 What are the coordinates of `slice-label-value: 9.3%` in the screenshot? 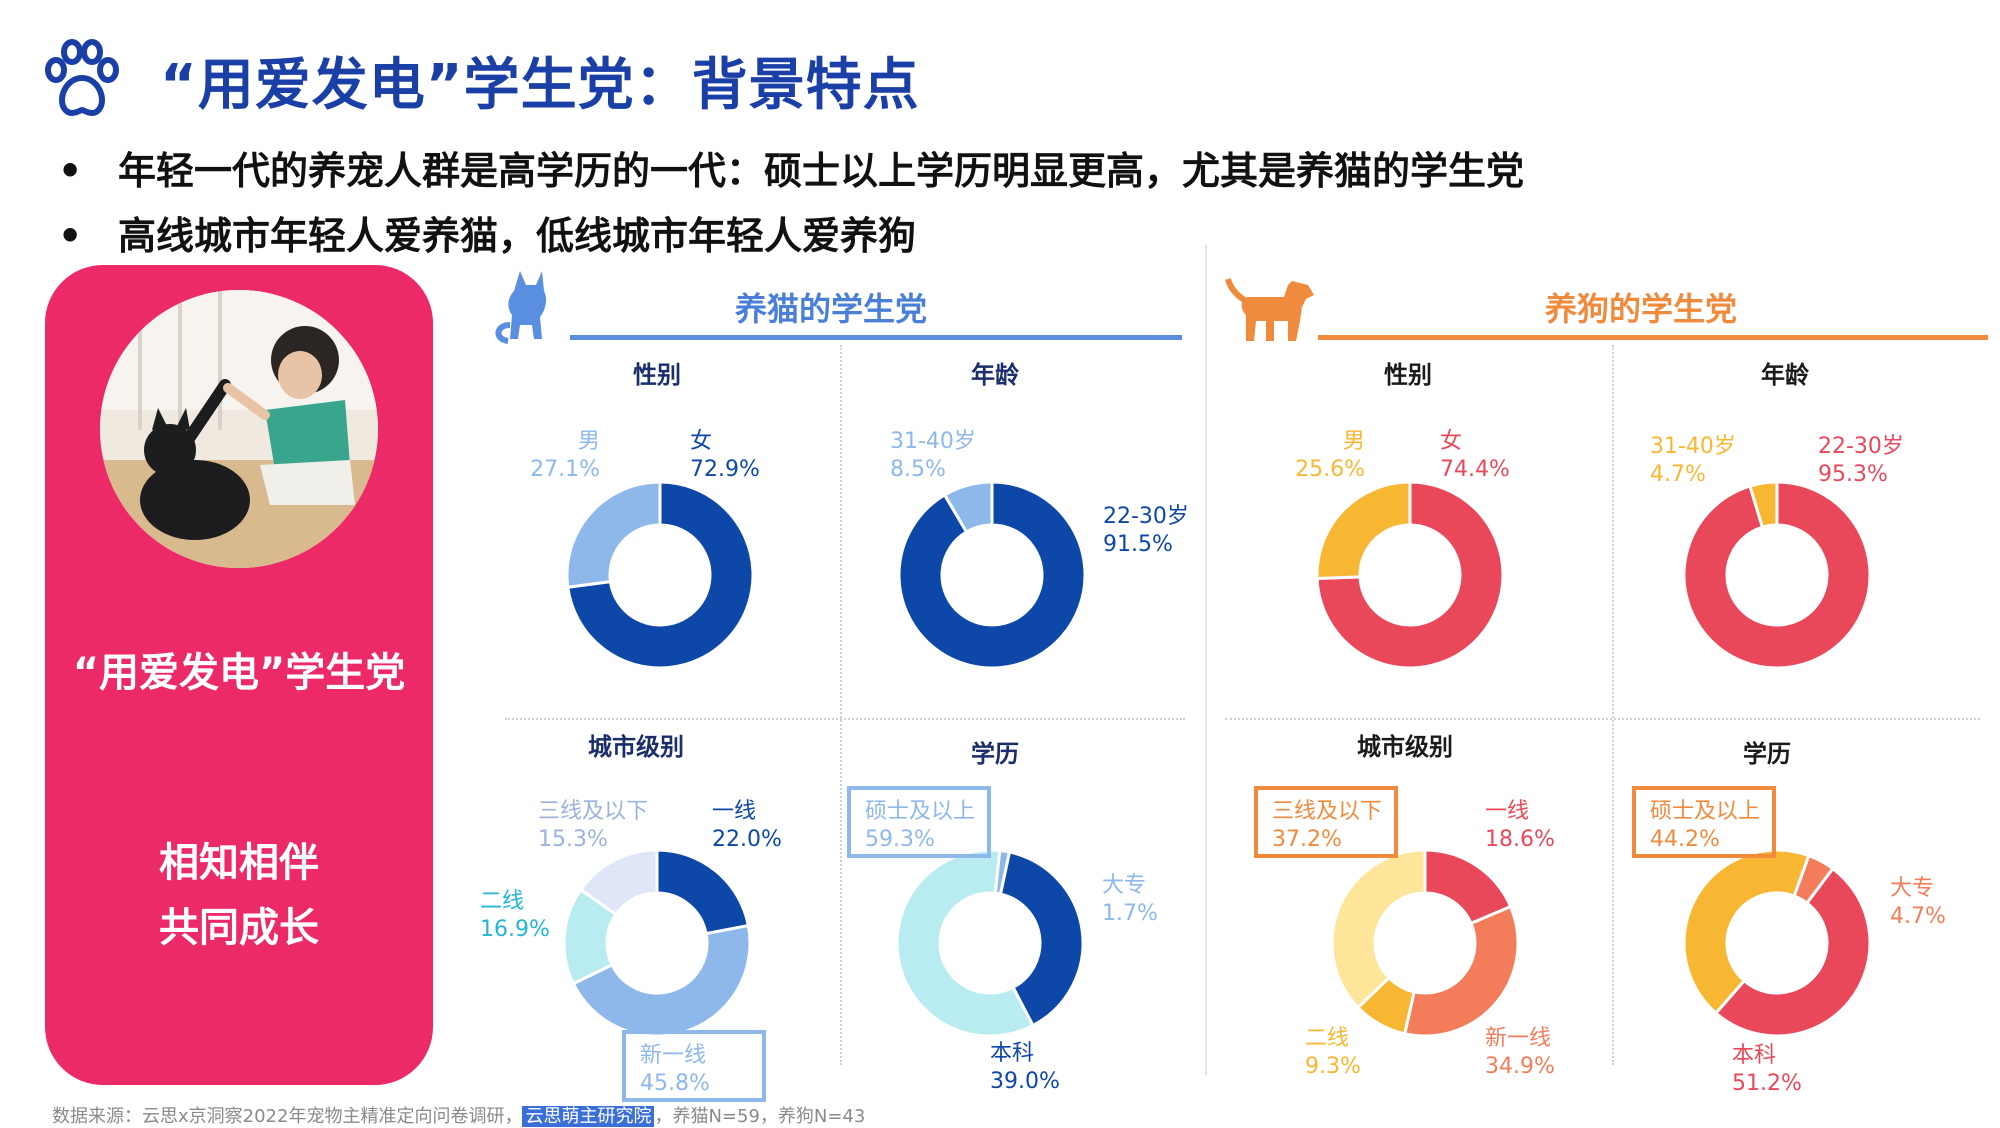 It's located at (1333, 1066).